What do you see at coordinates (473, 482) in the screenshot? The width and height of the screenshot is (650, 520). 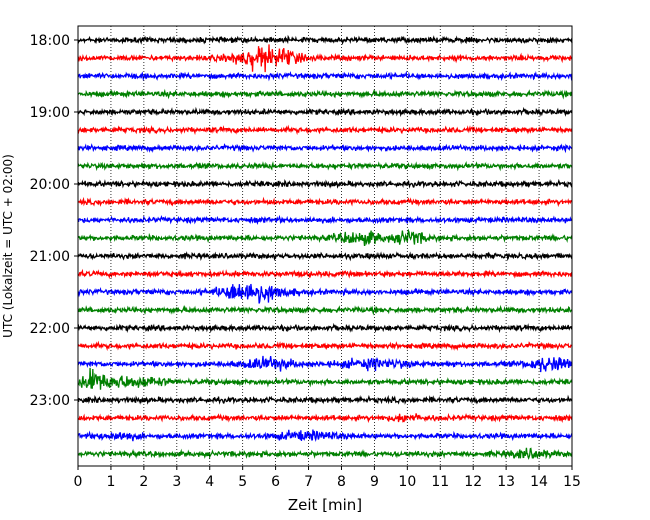 I see `x-tick-label: 12` at bounding box center [473, 482].